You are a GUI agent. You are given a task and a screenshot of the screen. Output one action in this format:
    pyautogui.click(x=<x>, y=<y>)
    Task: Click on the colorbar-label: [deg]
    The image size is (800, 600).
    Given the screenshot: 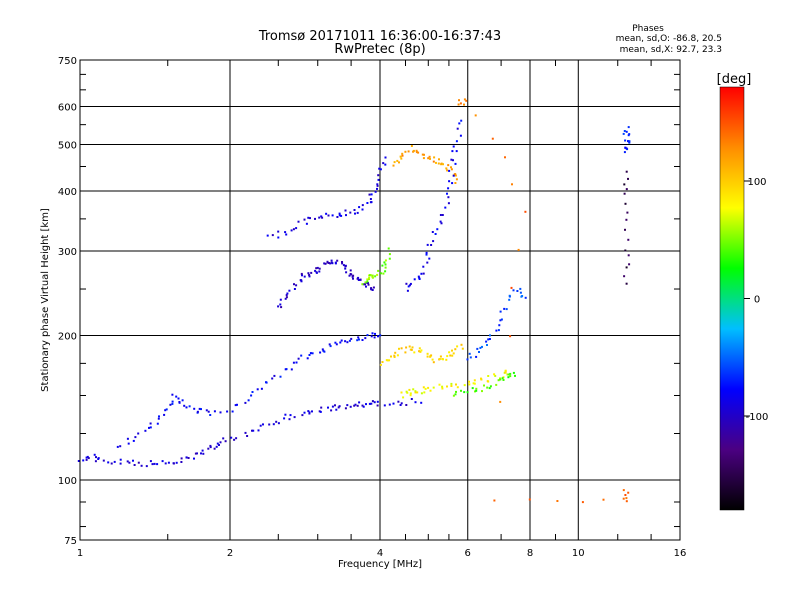 What is the action you would take?
    pyautogui.click(x=734, y=79)
    